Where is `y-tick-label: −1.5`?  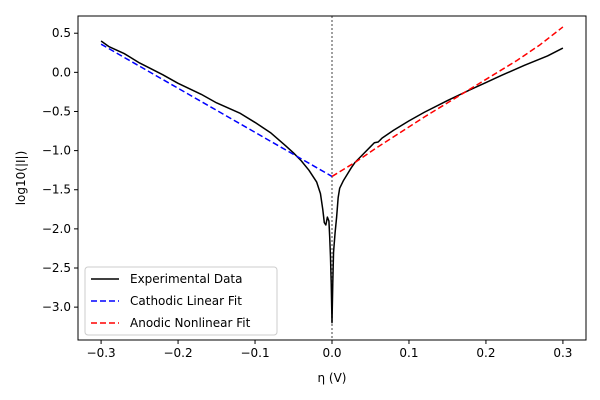
y-tick-label: −1.5 is located at coordinates (56, 190).